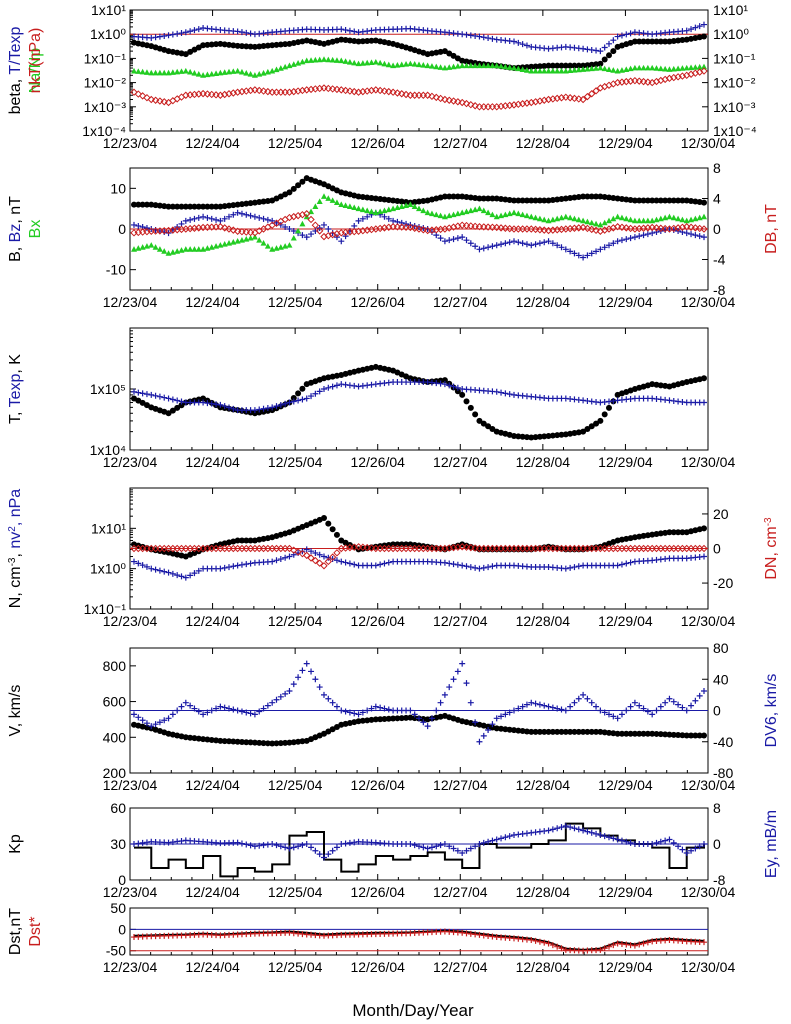  Describe the element at coordinates (413, 1010) in the screenshot. I see `x-axis-title: Month/Day/Year` at that location.